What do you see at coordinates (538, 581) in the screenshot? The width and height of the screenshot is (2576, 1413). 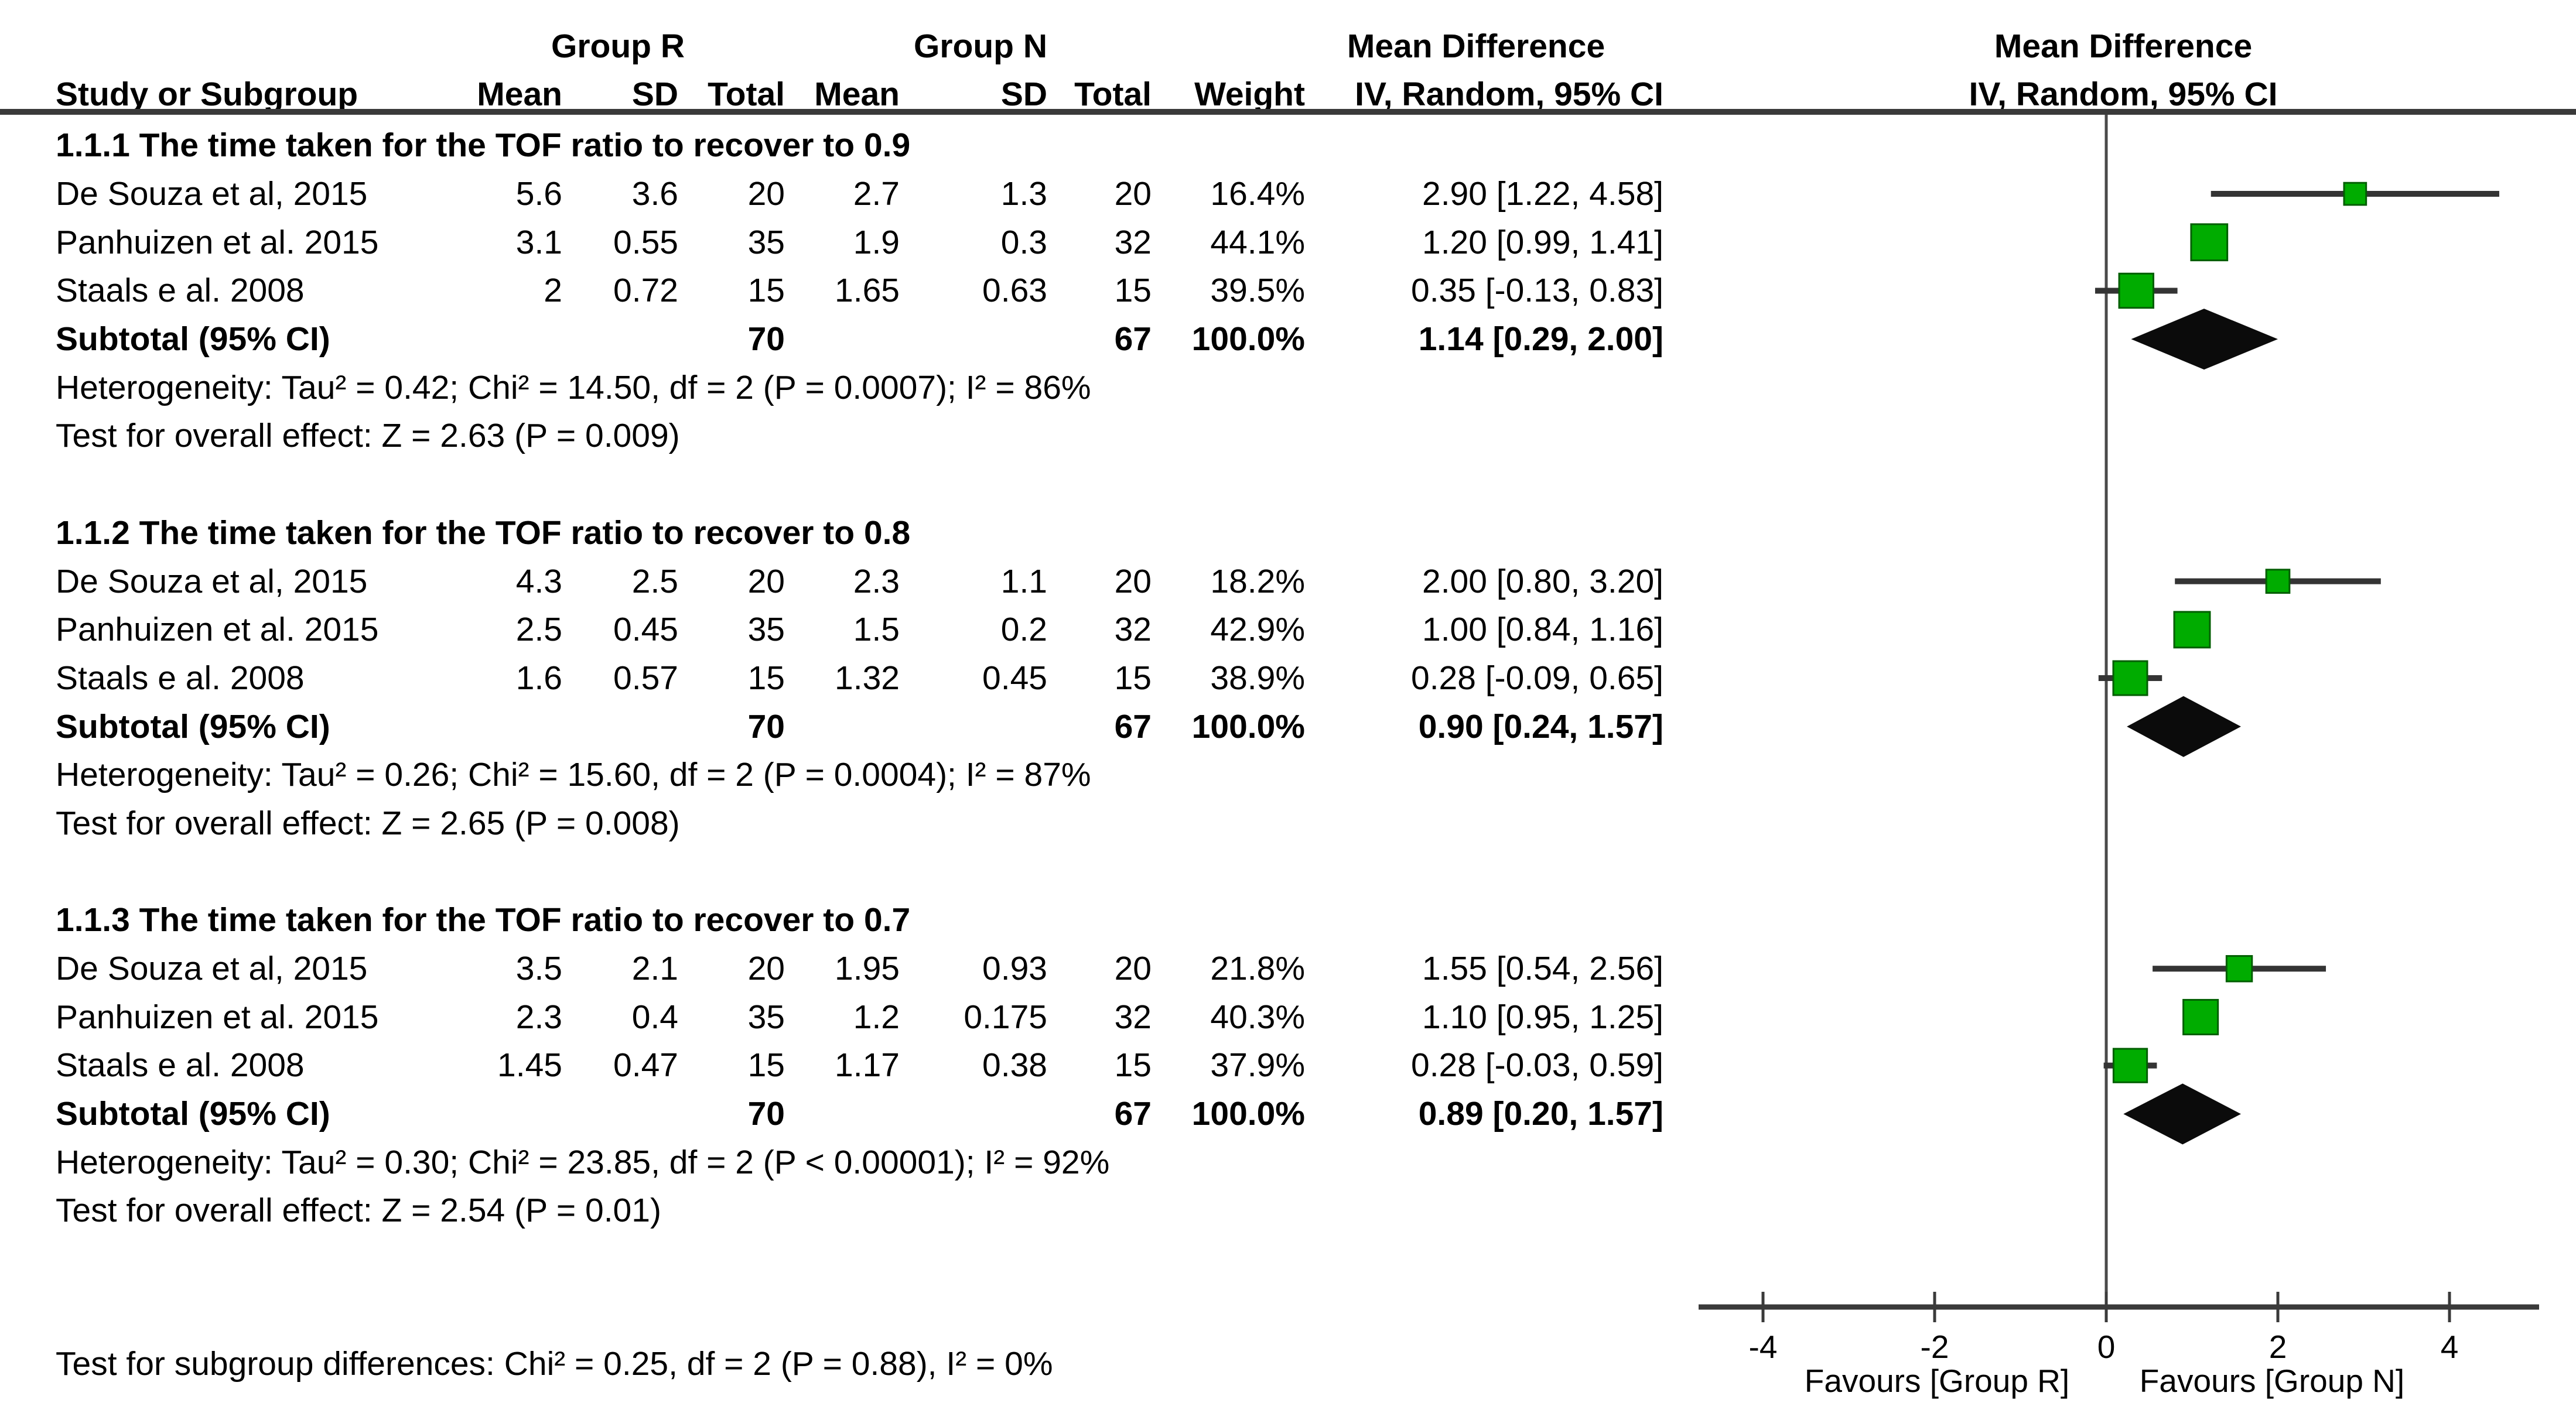 I see `mean-r: 4.3` at bounding box center [538, 581].